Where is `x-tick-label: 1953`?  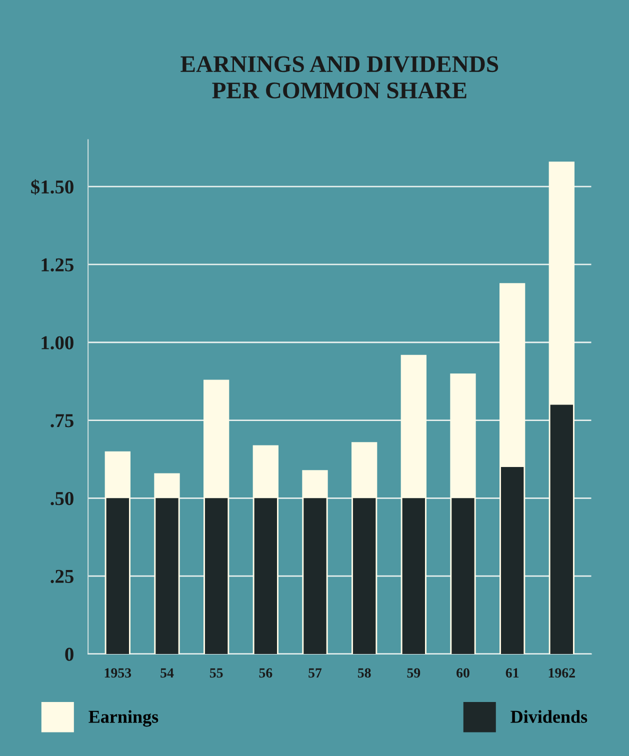
x-tick-label: 1953 is located at coordinates (118, 673).